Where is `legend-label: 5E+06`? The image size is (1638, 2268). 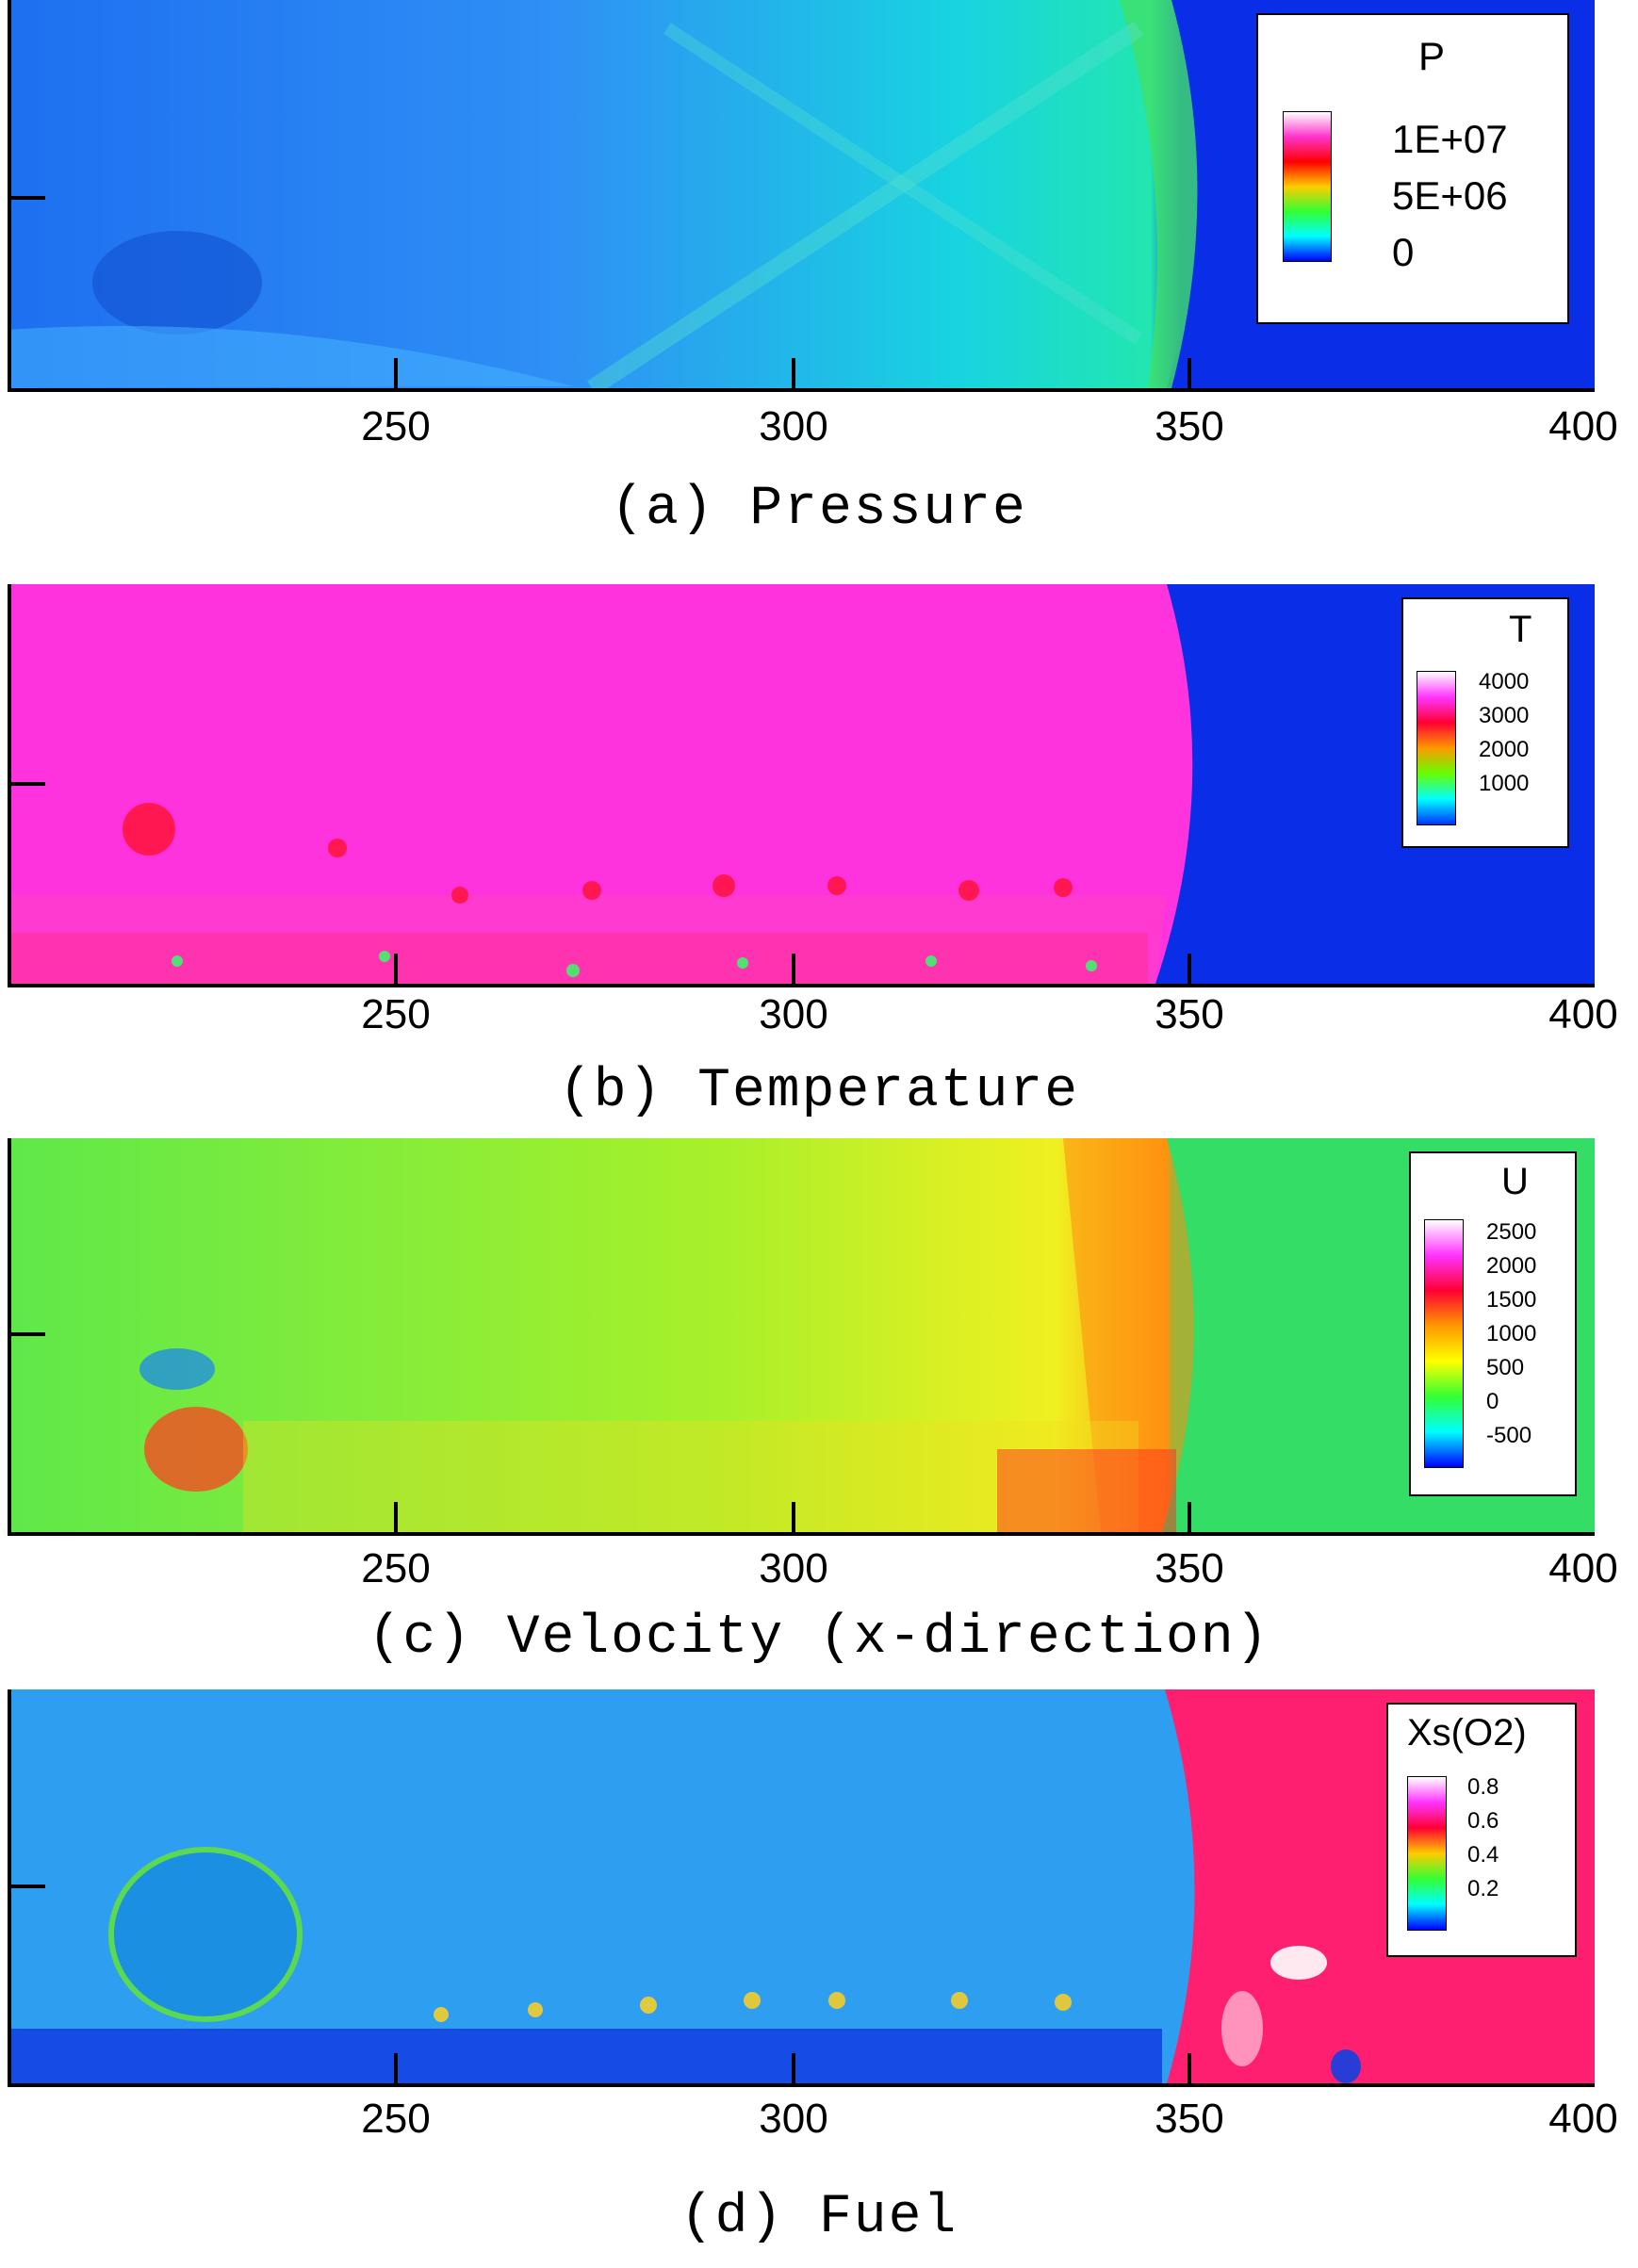
legend-label: 5E+06 is located at coordinates (1450, 195).